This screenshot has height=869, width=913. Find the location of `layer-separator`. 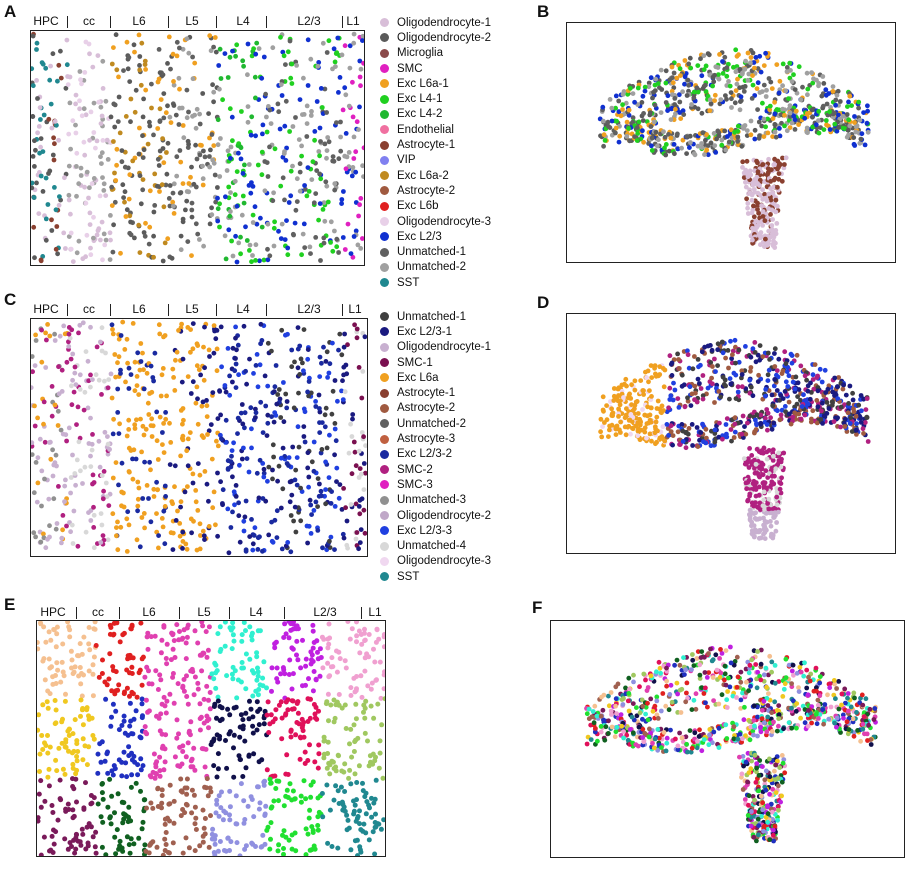

layer-separator is located at coordinates (216, 310).